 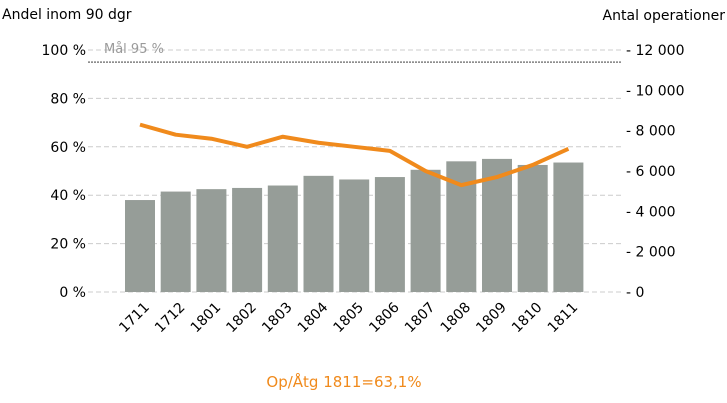 What do you see at coordinates (170, 318) in the screenshot?
I see `category-label: 1712` at bounding box center [170, 318].